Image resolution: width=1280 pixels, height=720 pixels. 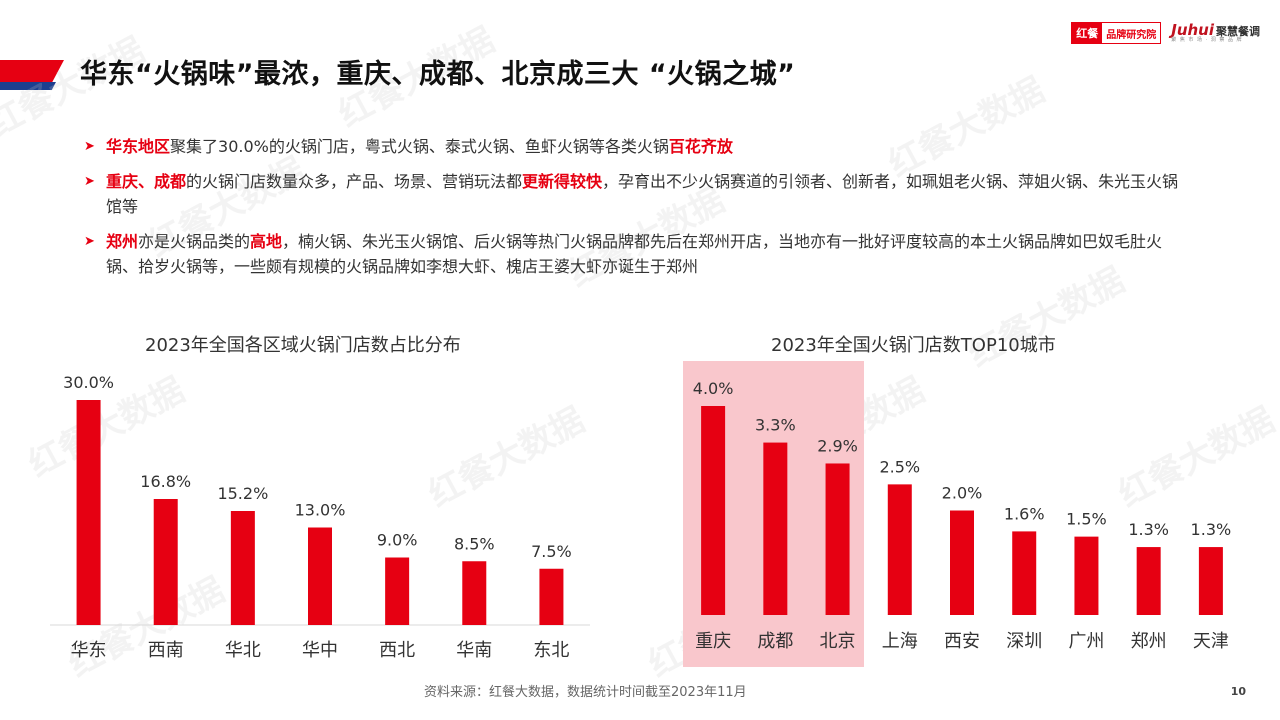 I want to click on data-label: 4.0%, so click(x=713, y=388).